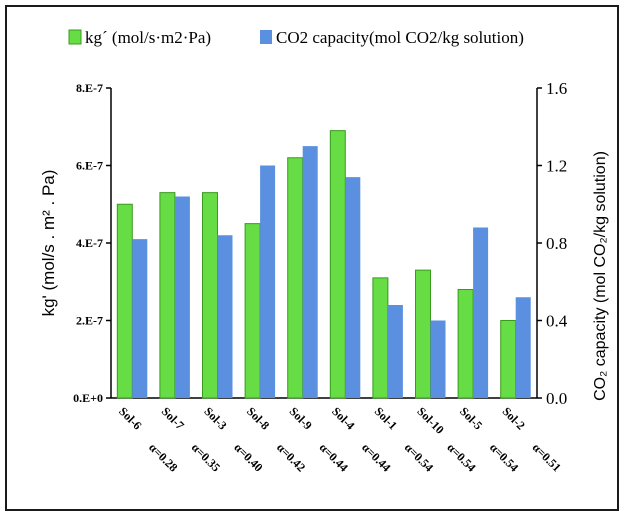  I want to click on left-tick-label: 0.E+0, so click(88, 398).